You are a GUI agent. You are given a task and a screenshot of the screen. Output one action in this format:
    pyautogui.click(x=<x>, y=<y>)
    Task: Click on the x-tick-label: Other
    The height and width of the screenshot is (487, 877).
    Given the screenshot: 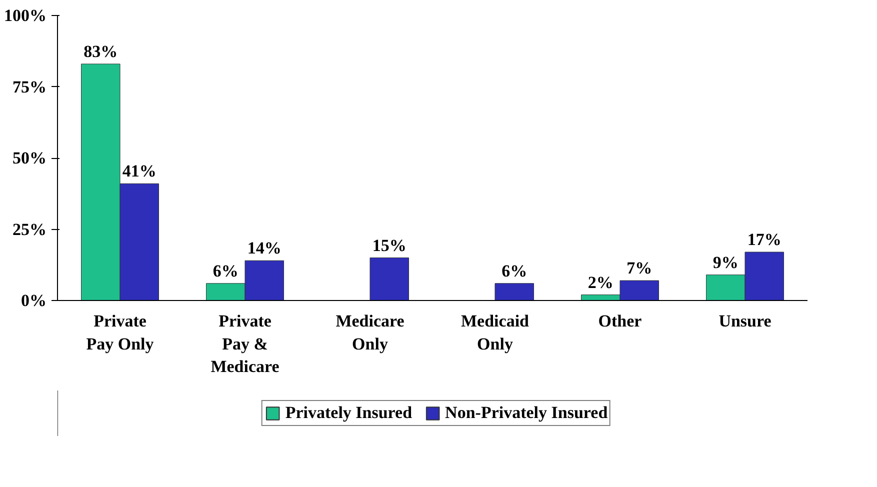 What is the action you would take?
    pyautogui.click(x=620, y=321)
    